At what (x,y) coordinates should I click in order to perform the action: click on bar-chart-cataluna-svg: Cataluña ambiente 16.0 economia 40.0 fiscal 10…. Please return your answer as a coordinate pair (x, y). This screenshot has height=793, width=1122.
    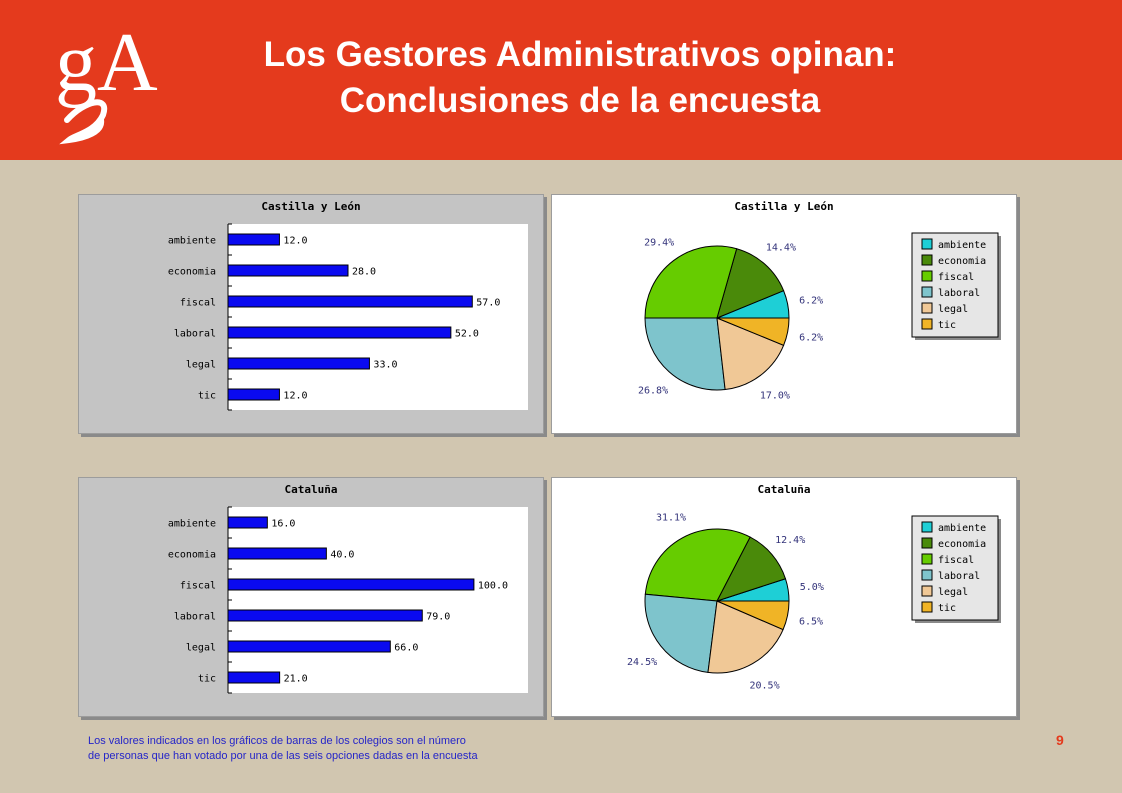
    Looking at the image, I should click on (348, 588).